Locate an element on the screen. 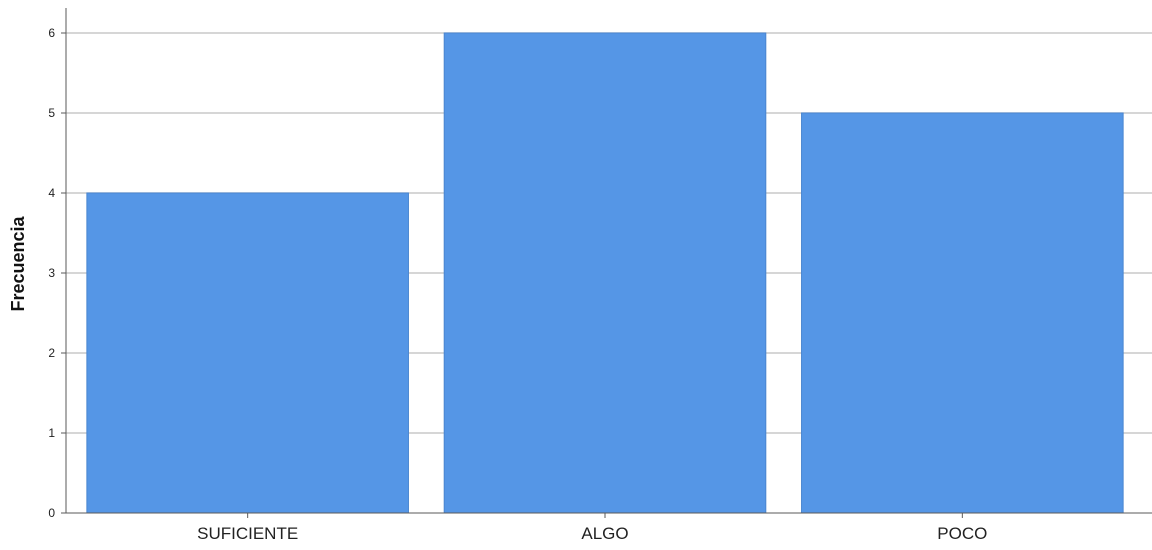 This screenshot has width=1152, height=550. y-tick-label: 0 is located at coordinates (51, 513).